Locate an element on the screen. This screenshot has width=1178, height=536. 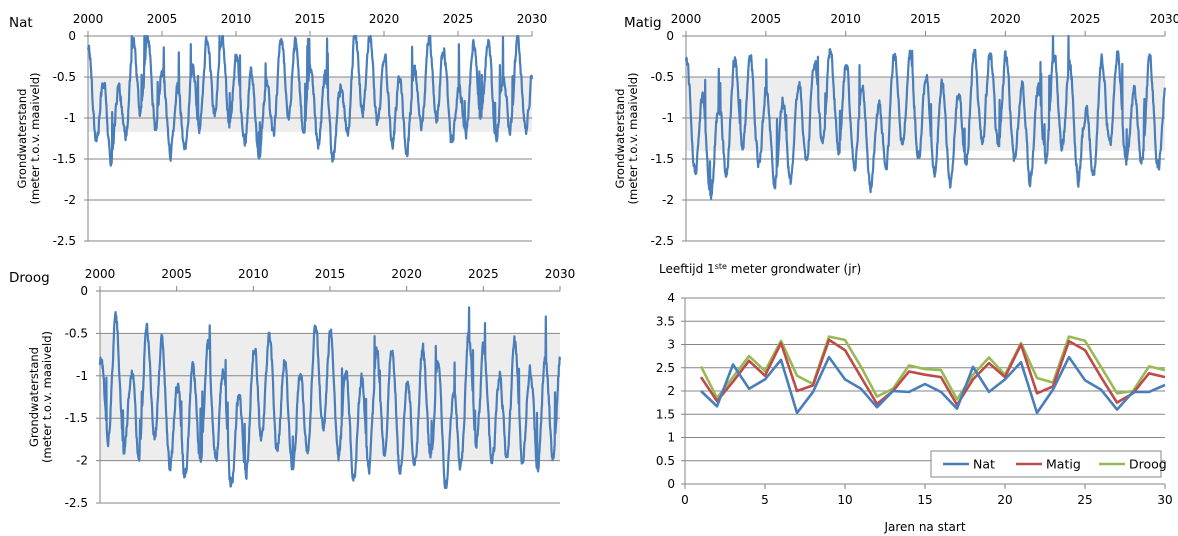
legend-label-nat: Nat is located at coordinates (984, 464).